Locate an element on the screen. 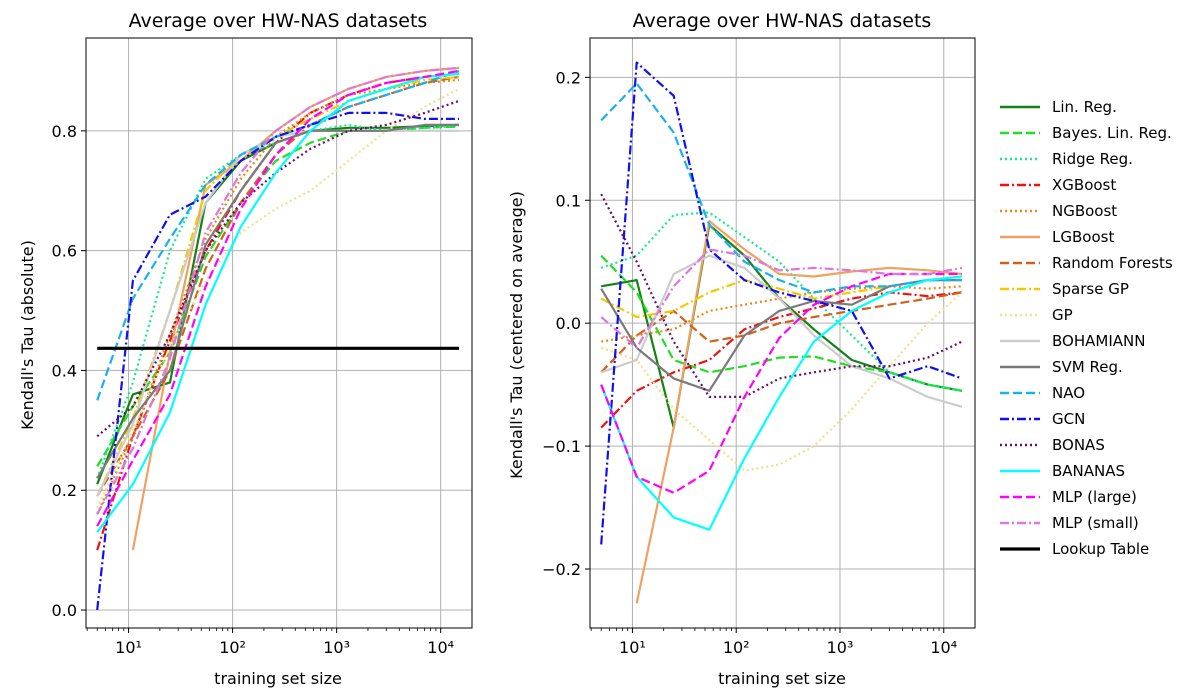 The image size is (1199, 695). legend-label: Random Forests is located at coordinates (1112, 263).